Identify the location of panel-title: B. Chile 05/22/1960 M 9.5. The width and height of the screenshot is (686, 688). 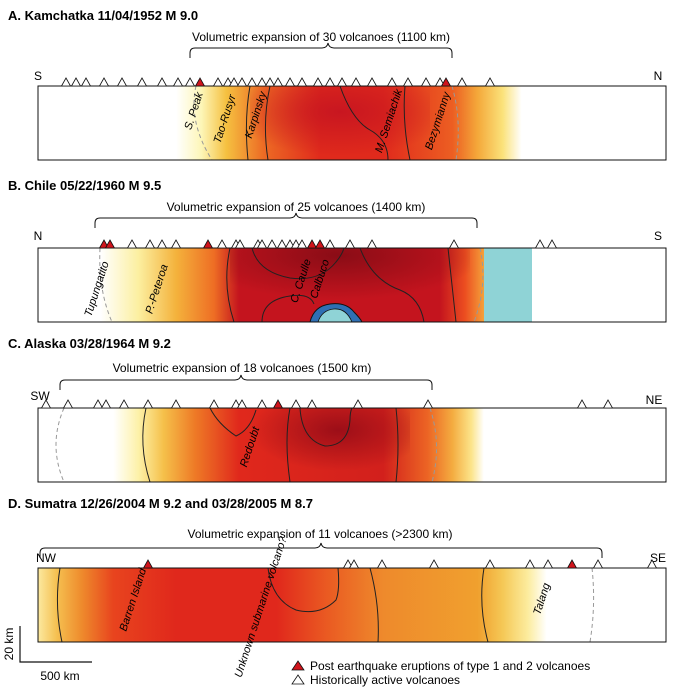
(84, 185).